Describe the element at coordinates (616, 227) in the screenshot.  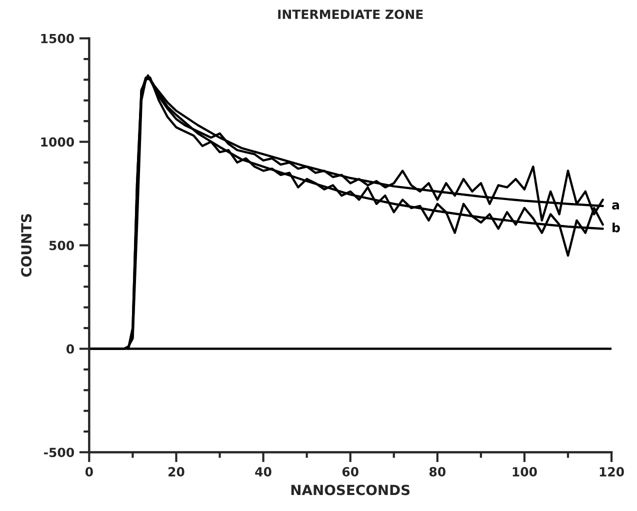
I see `series-label: b` at that location.